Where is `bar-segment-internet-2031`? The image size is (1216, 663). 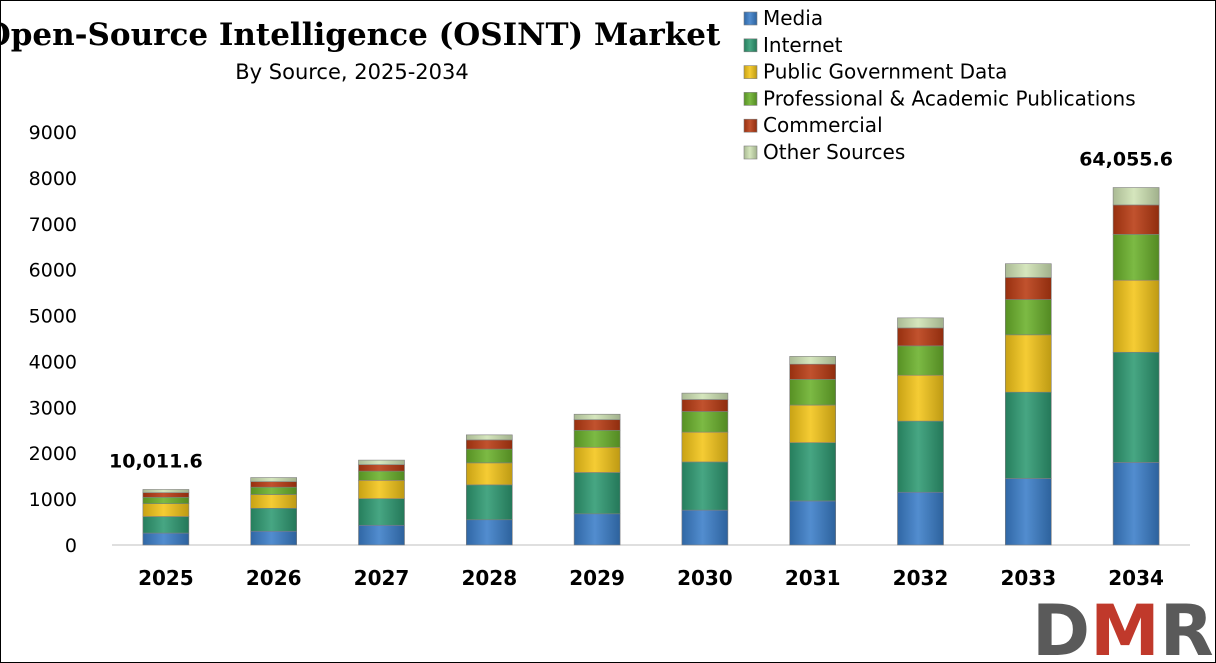
bar-segment-internet-2031 is located at coordinates (813, 472).